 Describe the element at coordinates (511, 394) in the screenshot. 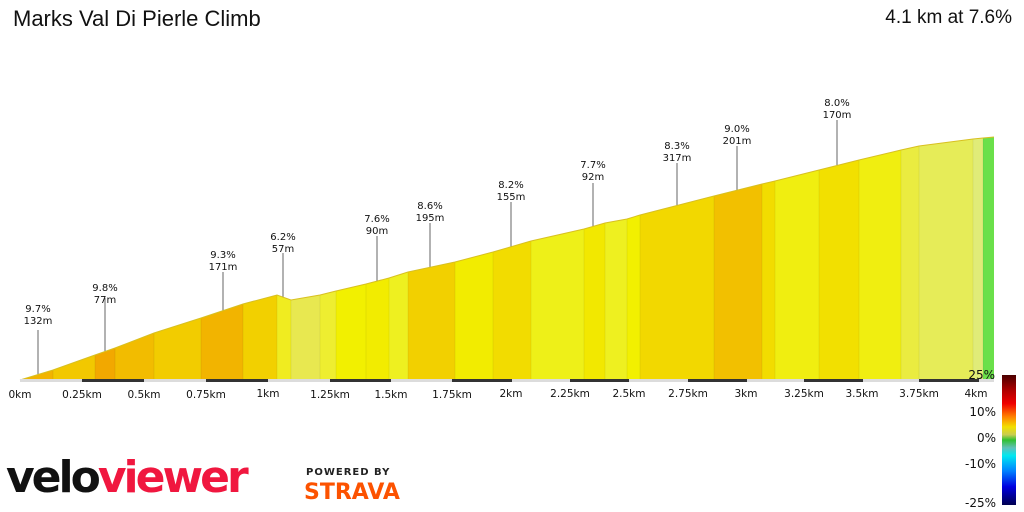

I see `x-tick: 2km` at that location.